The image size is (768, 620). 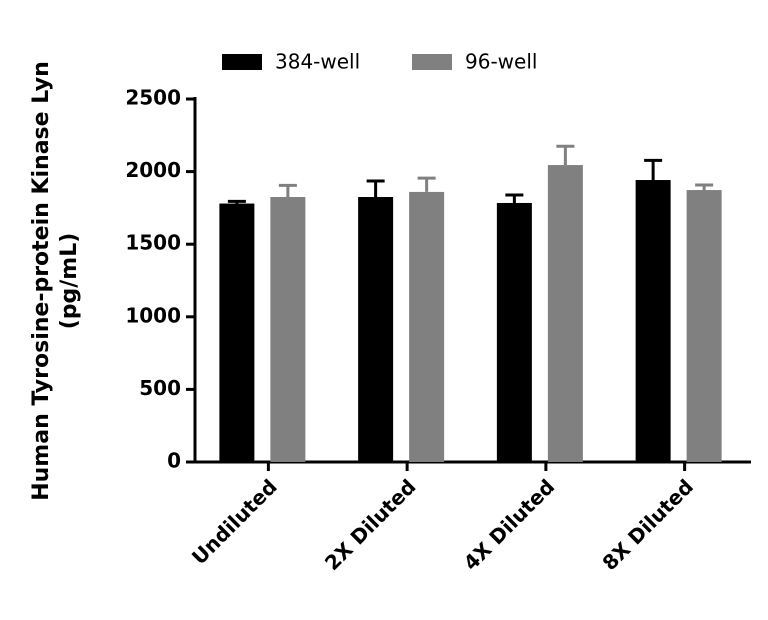 I want to click on y-tick-label: 1500, so click(x=153, y=243).